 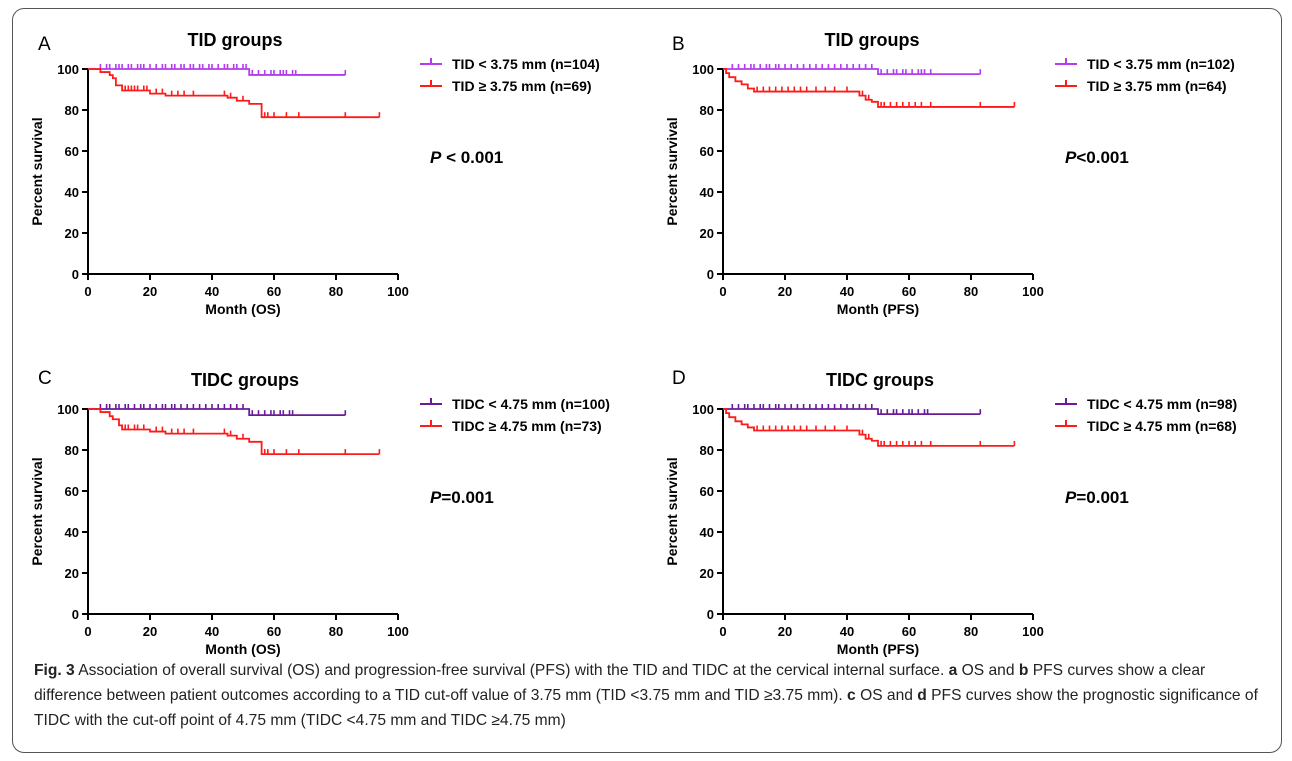 What do you see at coordinates (710, 274) in the screenshot?
I see `y-tick-label-b: 0` at bounding box center [710, 274].